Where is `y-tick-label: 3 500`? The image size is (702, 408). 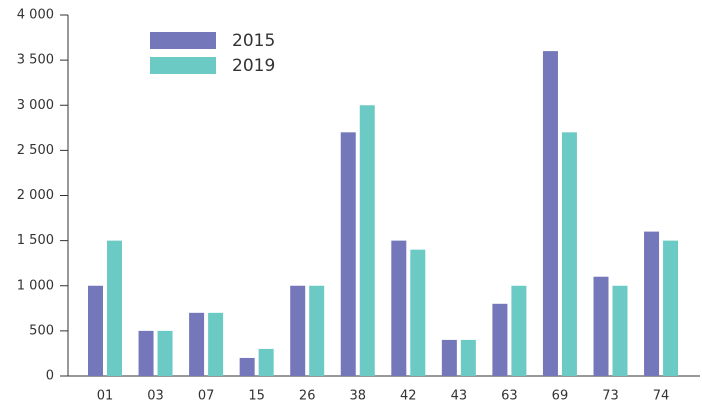 y-tick-label: 3 500 is located at coordinates (35, 60).